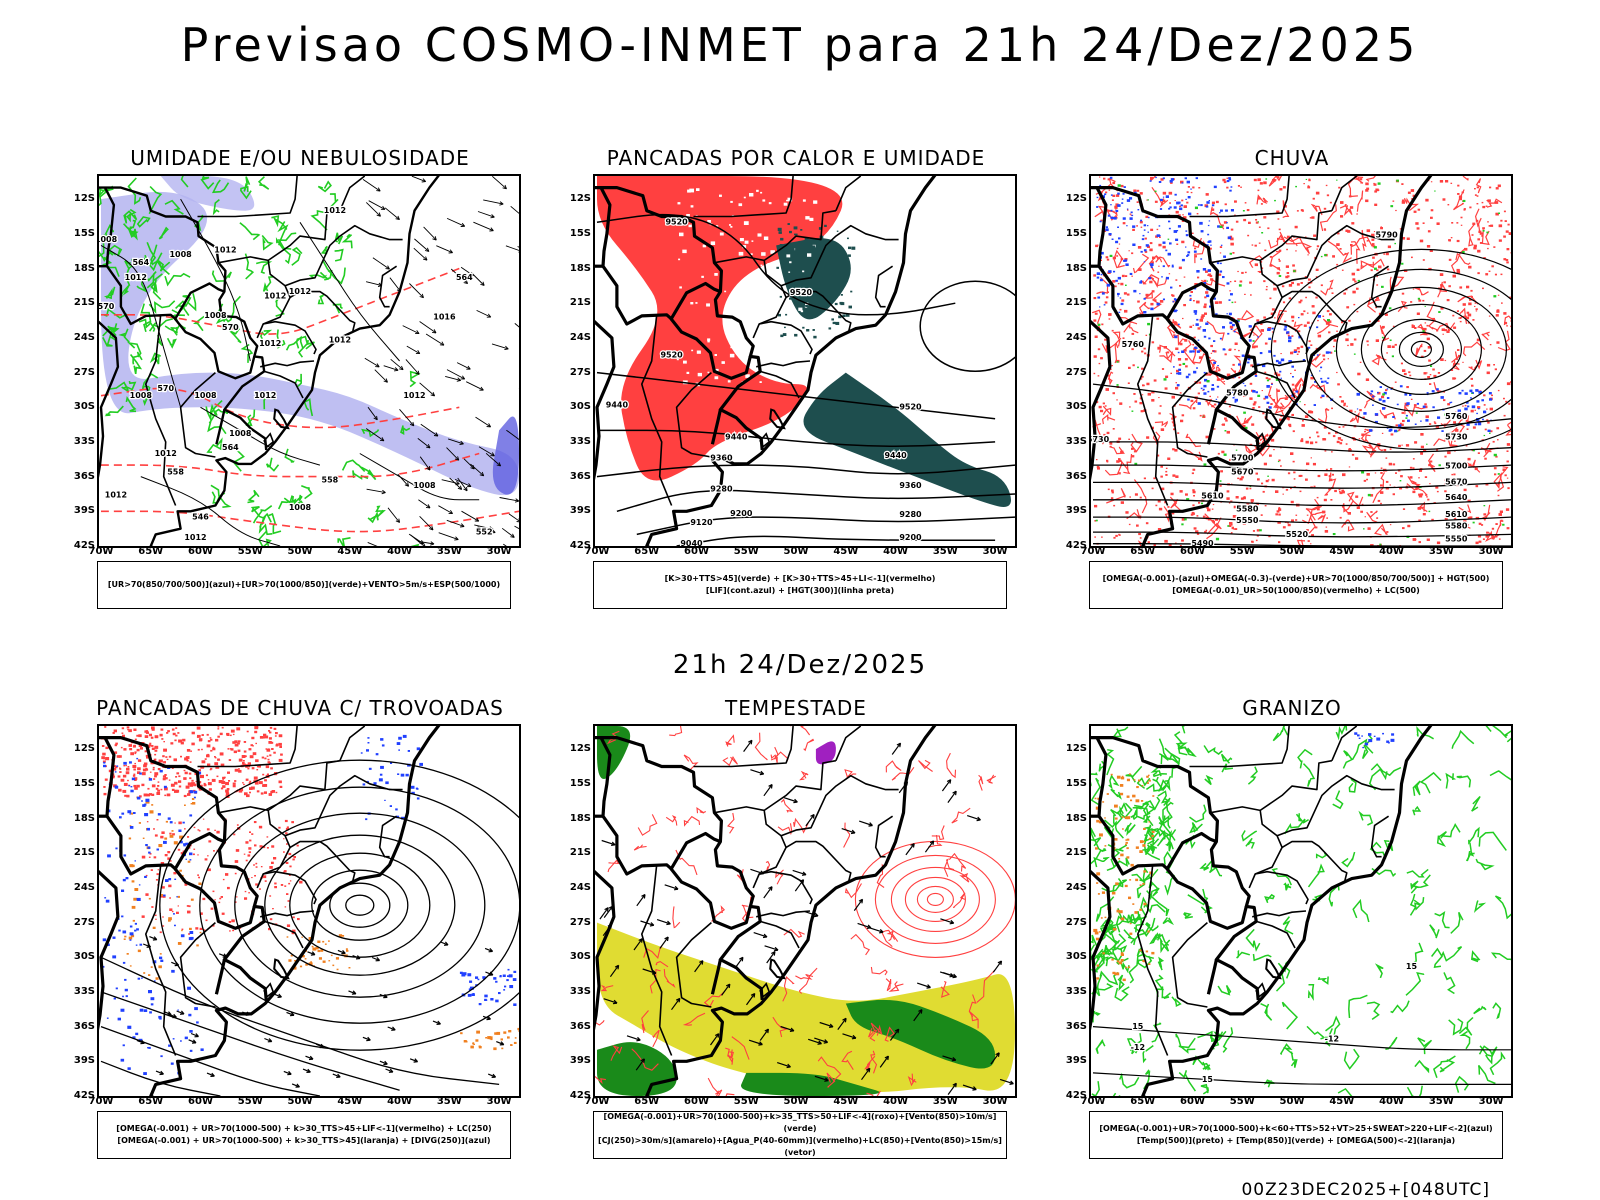 The height and width of the screenshot is (1200, 1600). Describe the element at coordinates (192, 762) in the screenshot. I see `storm-red-north` at that location.